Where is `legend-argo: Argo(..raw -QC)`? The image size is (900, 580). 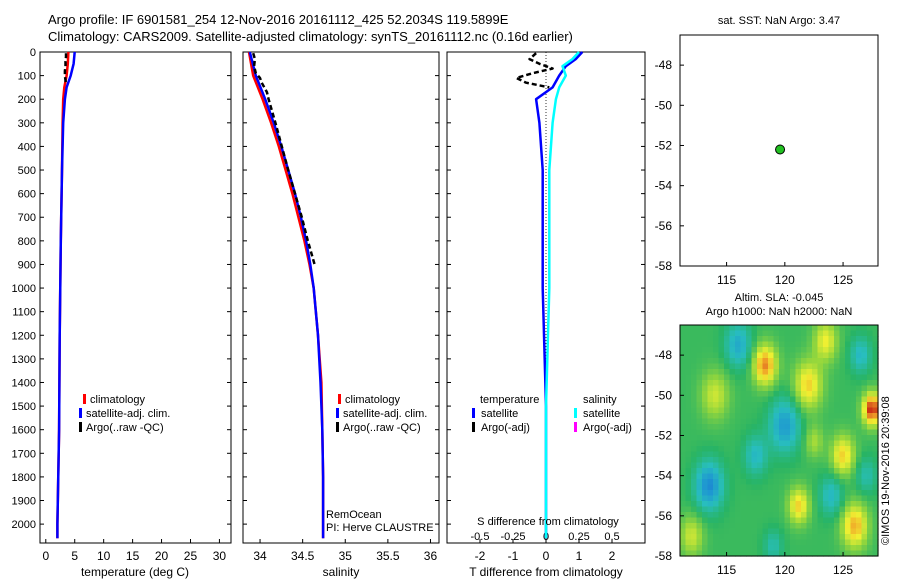
legend-argo: Argo(..raw -QC) is located at coordinates (125, 428).